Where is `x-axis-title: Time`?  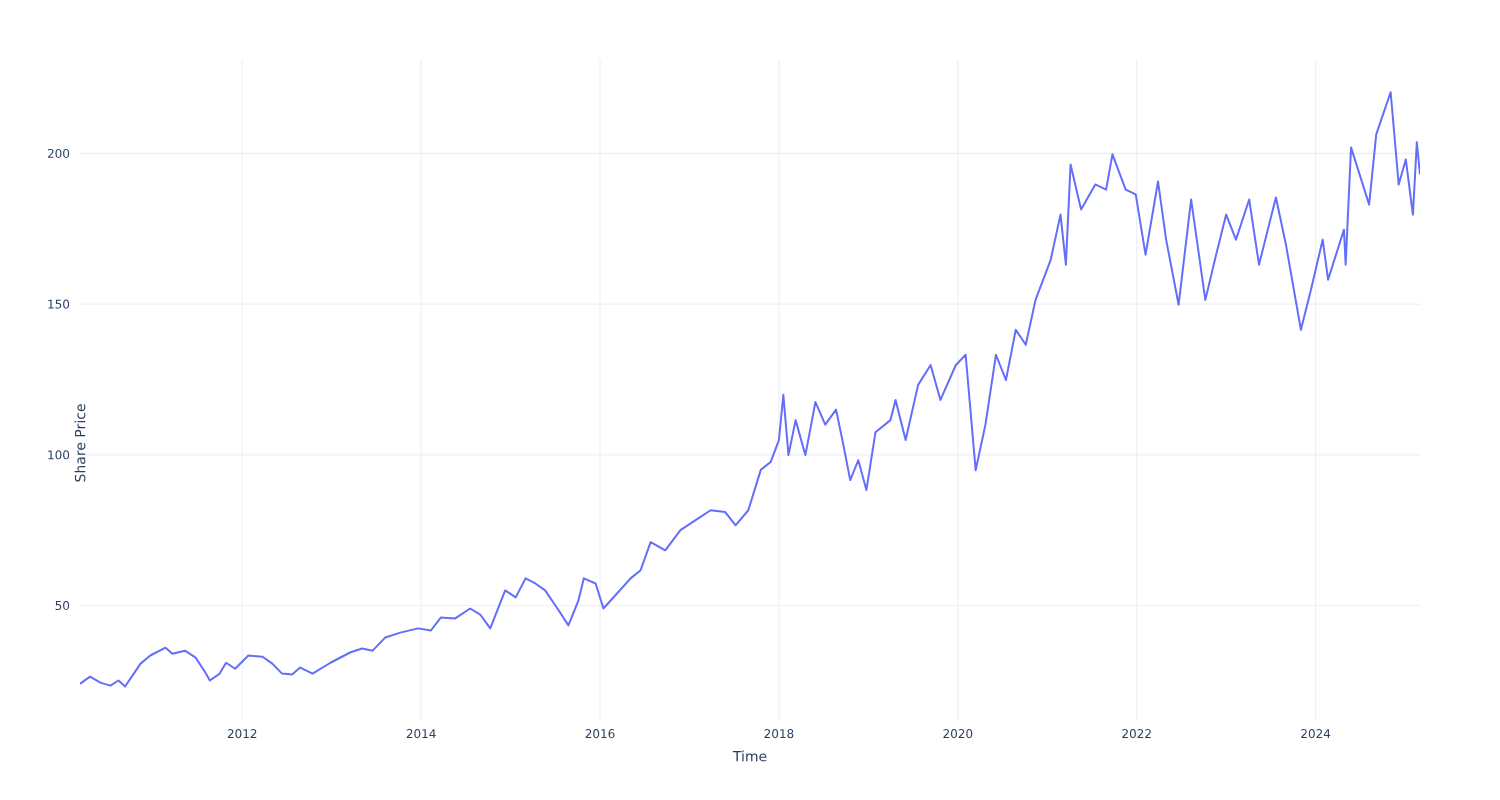 x-axis-title: Time is located at coordinates (749, 756).